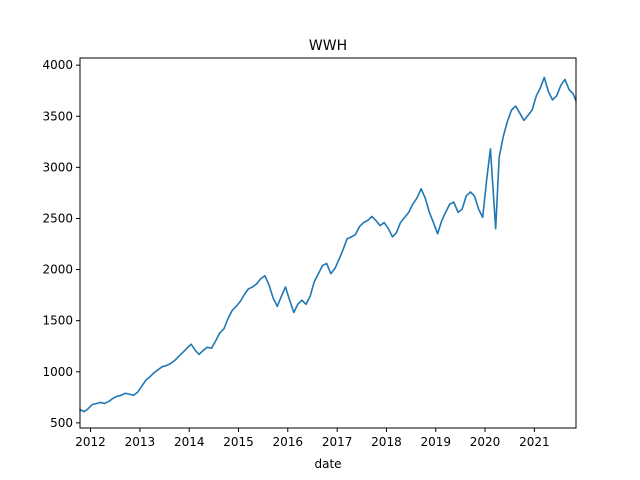  What do you see at coordinates (57, 65) in the screenshot?
I see `y-tick-label: 4000` at bounding box center [57, 65].